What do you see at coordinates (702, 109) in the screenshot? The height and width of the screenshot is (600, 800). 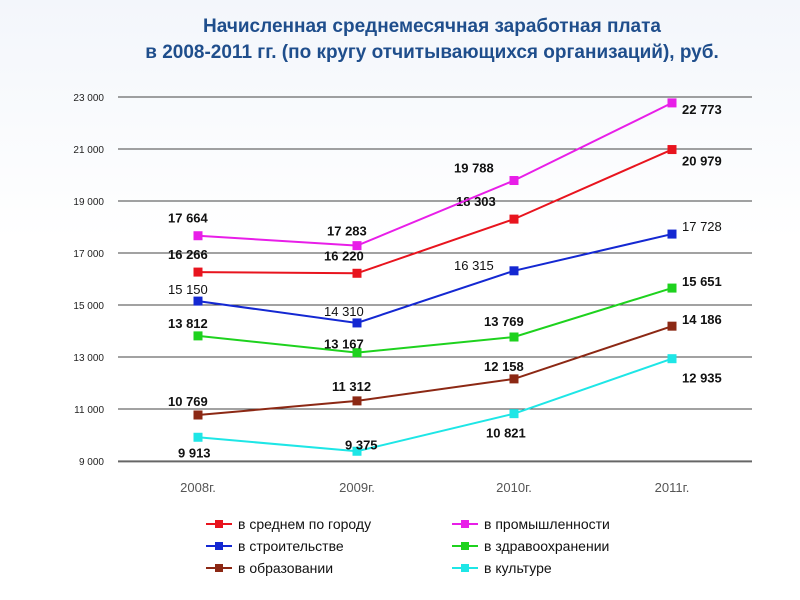 I see `data-label: 22 773` at bounding box center [702, 109].